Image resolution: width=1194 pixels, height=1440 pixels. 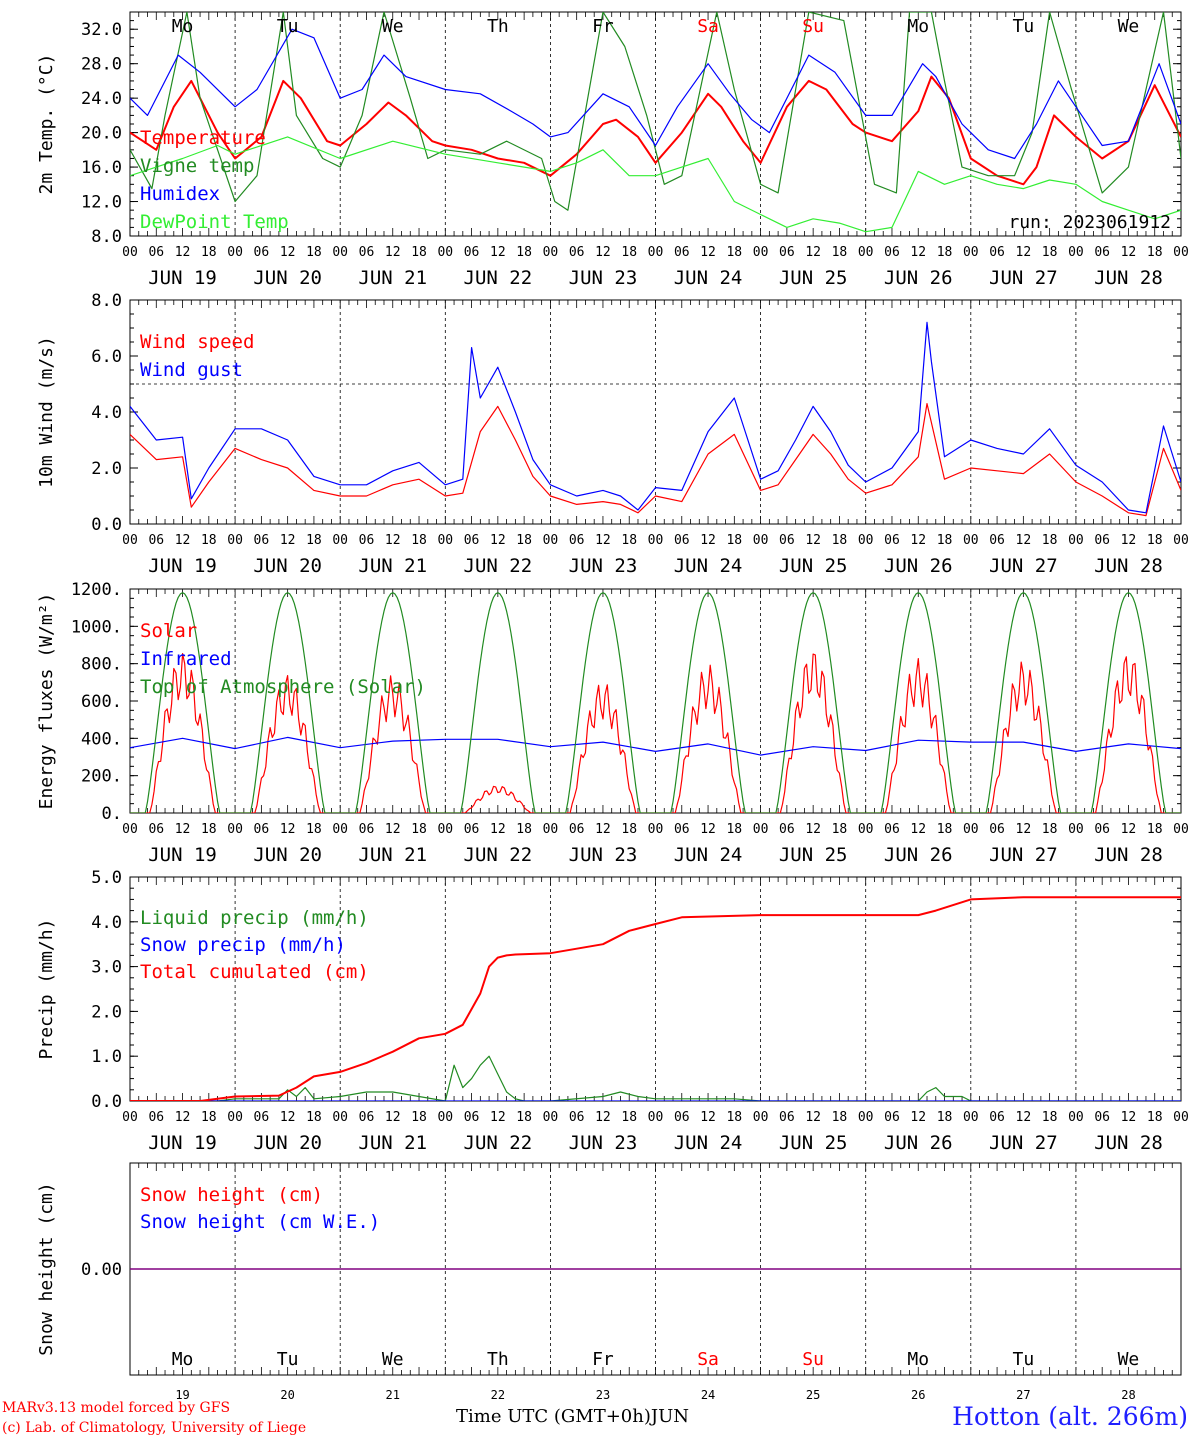 I want to click on legend-entry: Snow precip (mm/h), so click(x=243, y=945).